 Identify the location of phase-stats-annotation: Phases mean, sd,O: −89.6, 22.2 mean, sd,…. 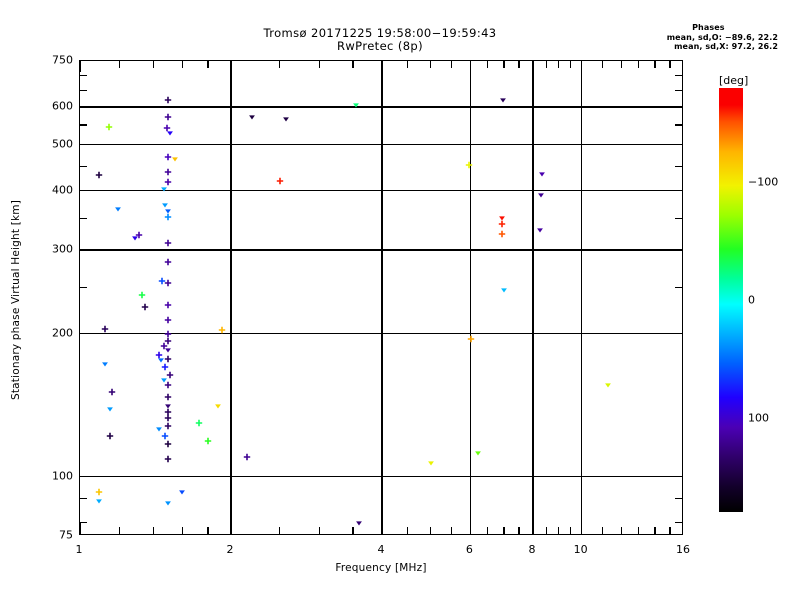
(722, 37).